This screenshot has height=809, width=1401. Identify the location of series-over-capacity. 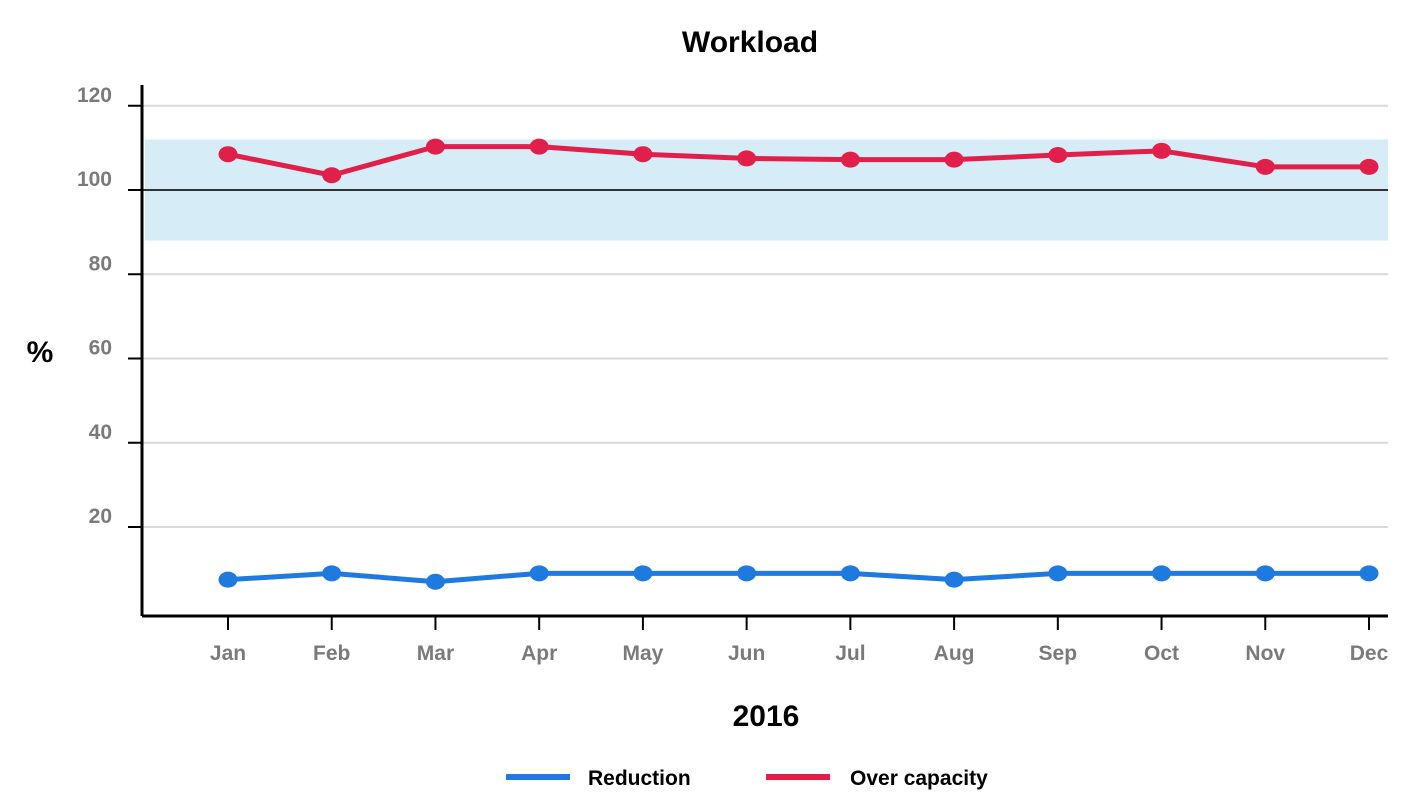
(798, 161).